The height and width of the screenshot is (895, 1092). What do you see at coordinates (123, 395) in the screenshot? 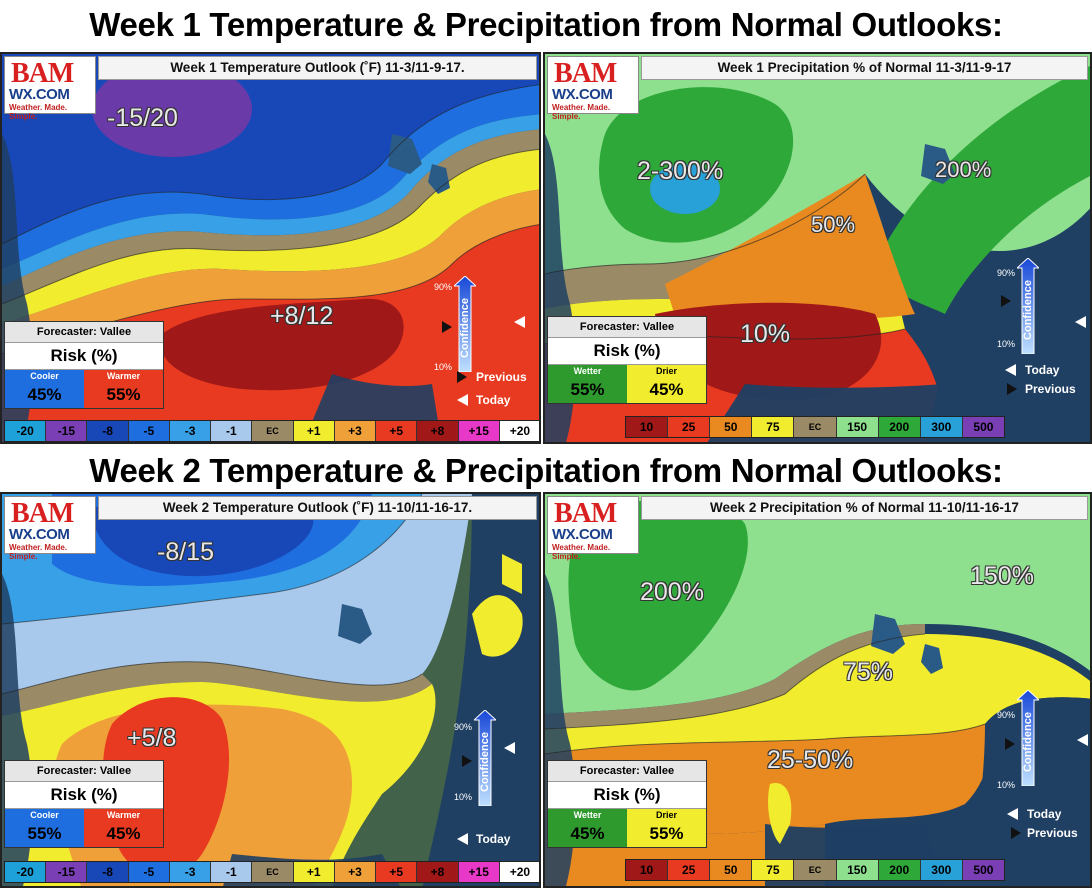
I see `warmer-value: 55%` at bounding box center [123, 395].